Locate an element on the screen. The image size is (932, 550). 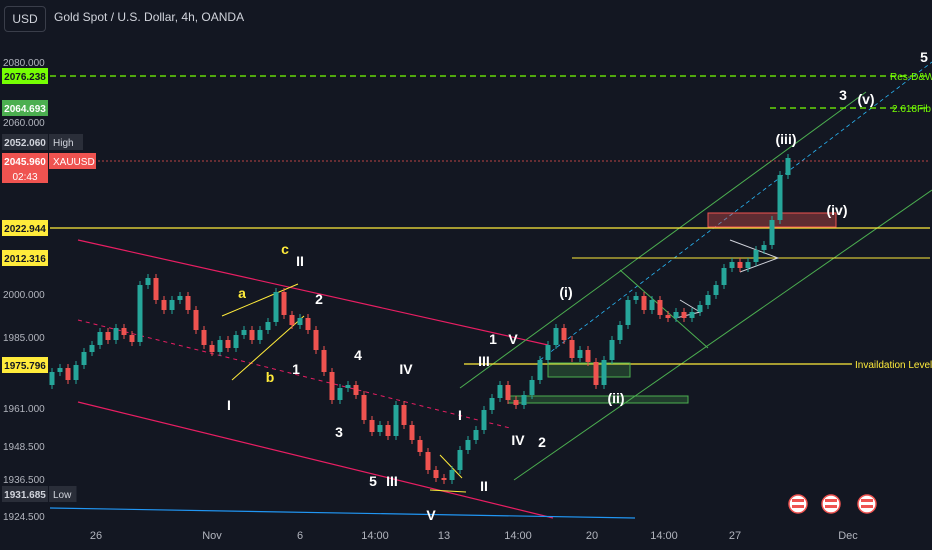
price-label: 2052.060 is located at coordinates (25, 143).